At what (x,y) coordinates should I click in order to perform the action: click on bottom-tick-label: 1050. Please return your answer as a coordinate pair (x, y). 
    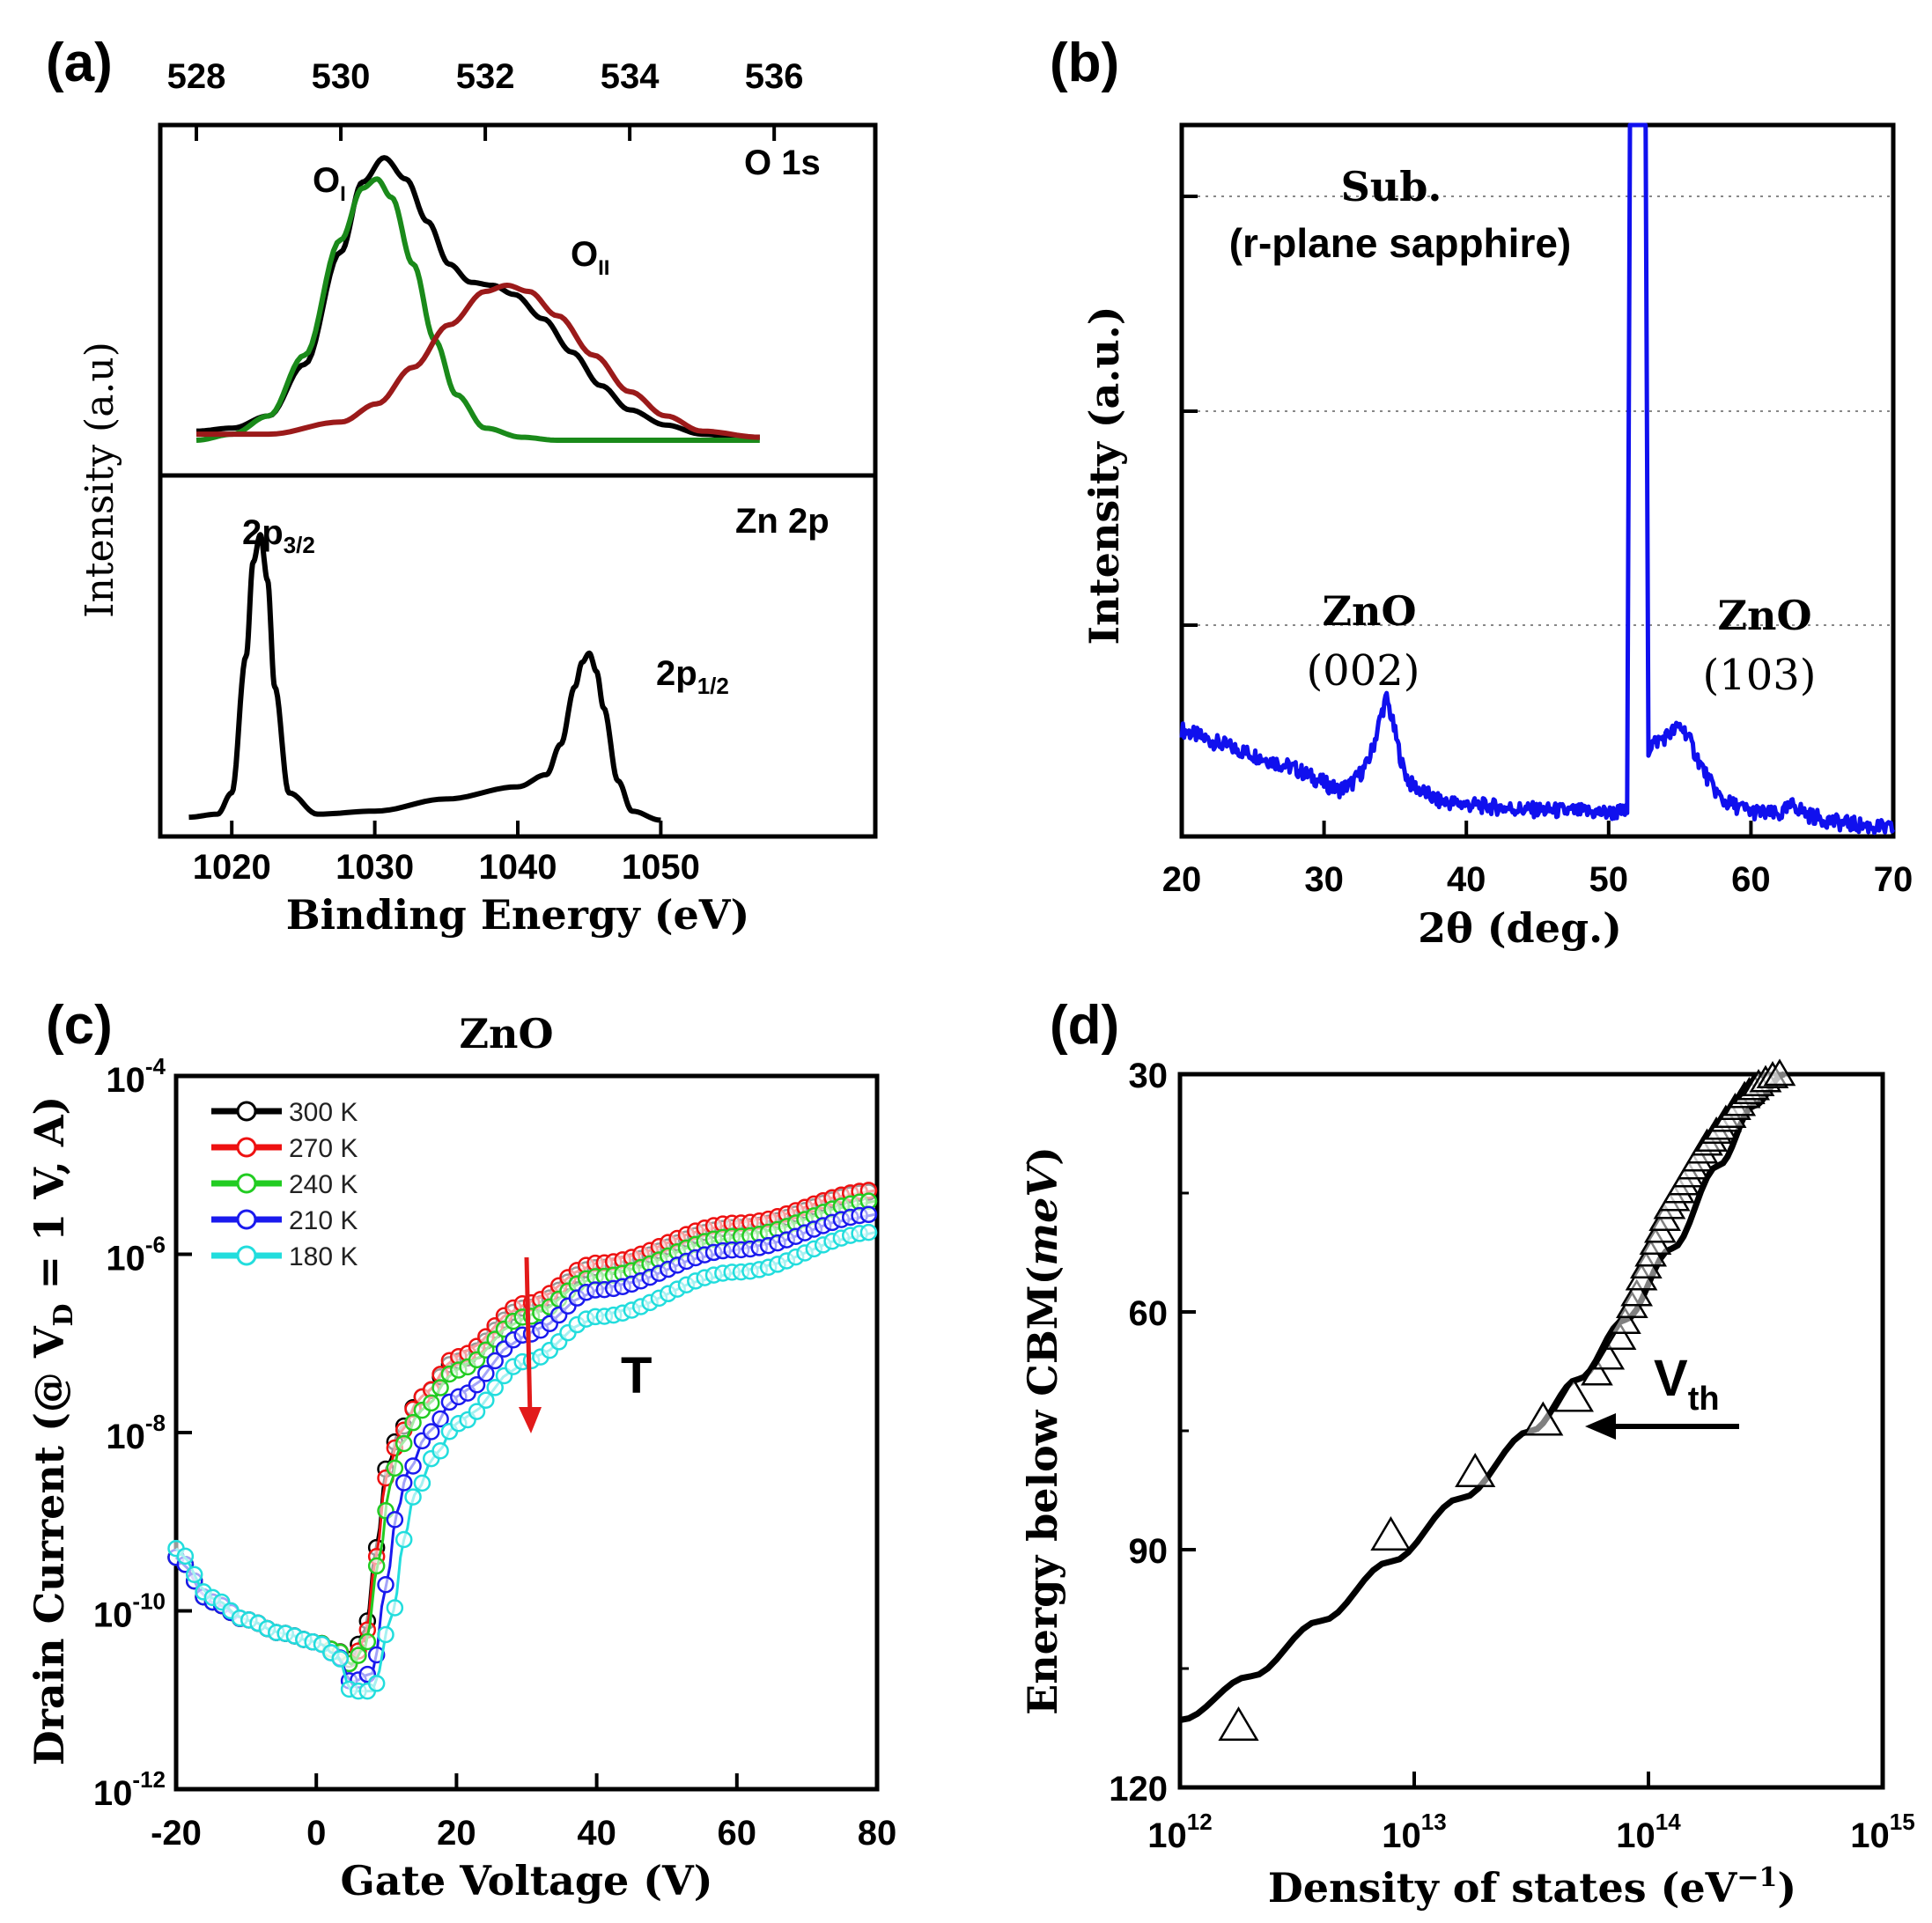
    Looking at the image, I should click on (661, 867).